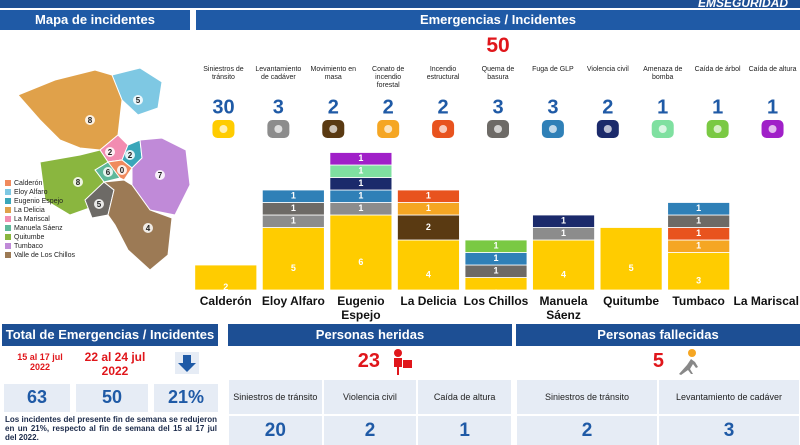 The width and height of the screenshot is (800, 445). What do you see at coordinates (90, 120) in the screenshot?
I see `map-label: 8` at bounding box center [90, 120].